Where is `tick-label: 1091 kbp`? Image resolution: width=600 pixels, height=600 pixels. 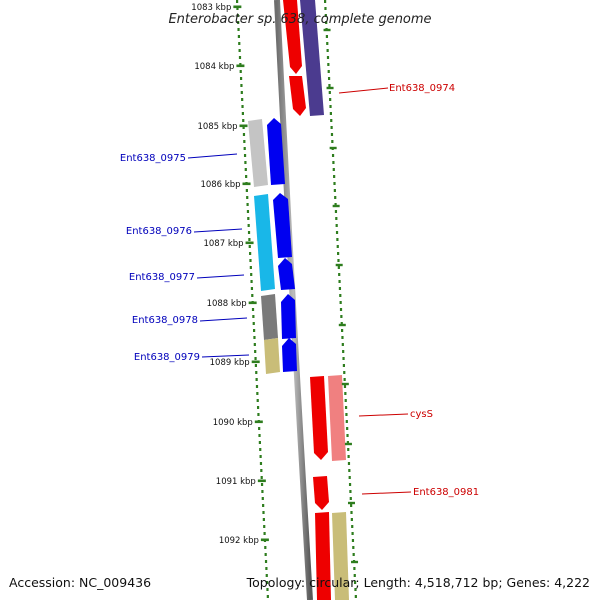
tick-label: 1091 kbp is located at coordinates (236, 482).